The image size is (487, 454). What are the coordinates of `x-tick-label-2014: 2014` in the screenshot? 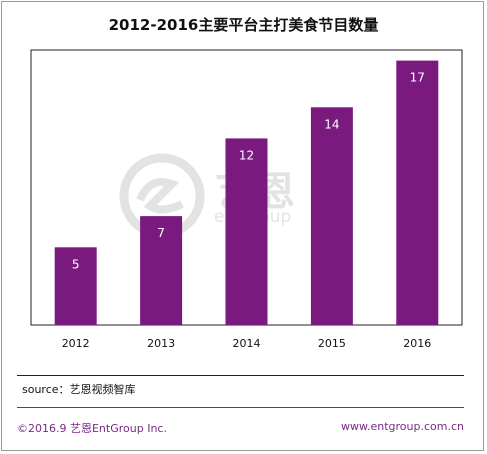 It's located at (247, 343).